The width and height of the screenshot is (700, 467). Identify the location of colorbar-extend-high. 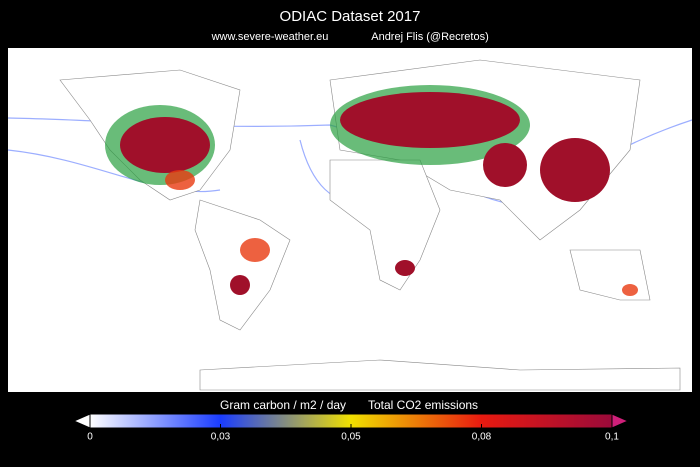
(620, 421).